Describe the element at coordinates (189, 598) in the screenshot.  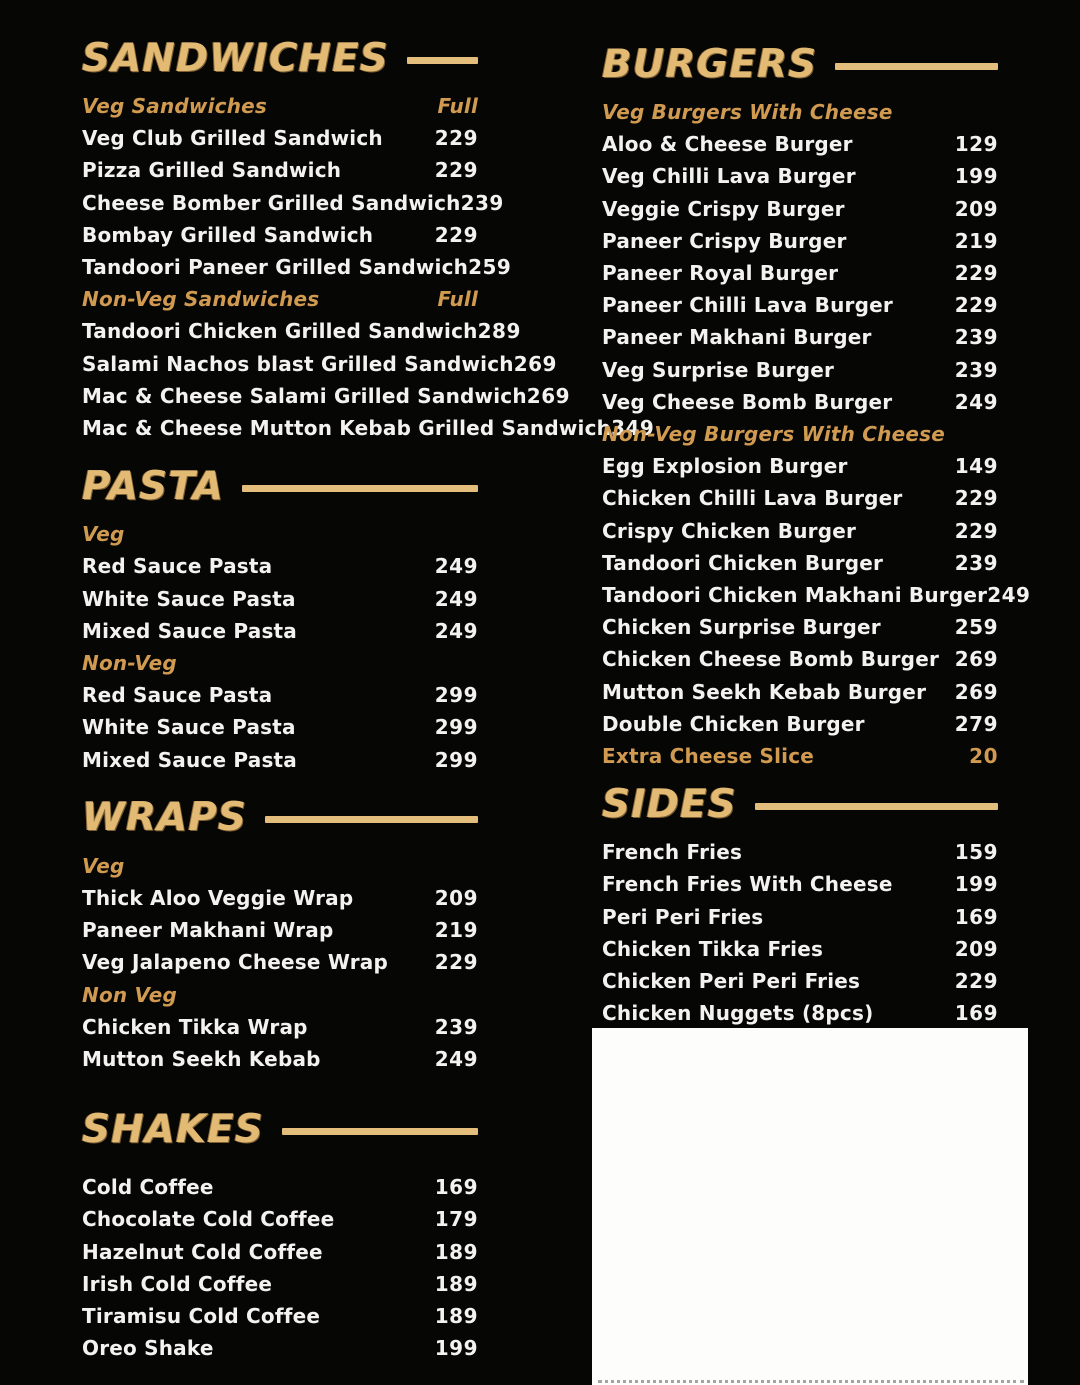
I see `item-name: White Sauce Pasta` at that location.